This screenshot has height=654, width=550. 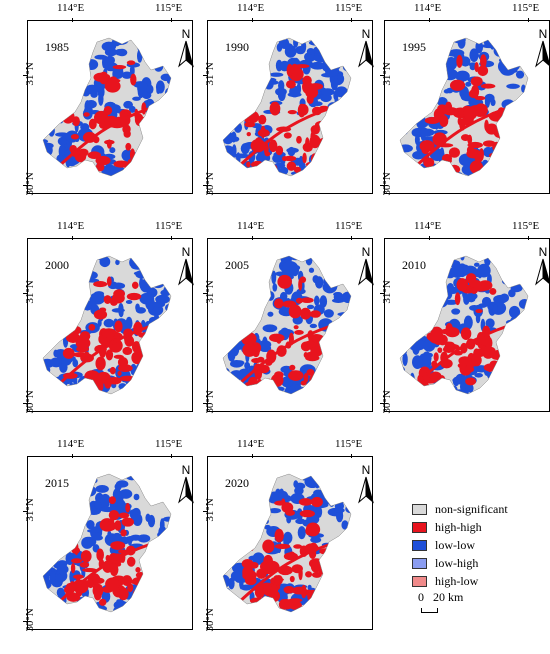 I want to click on legend-item-low-low: low-low, so click(x=481, y=545).